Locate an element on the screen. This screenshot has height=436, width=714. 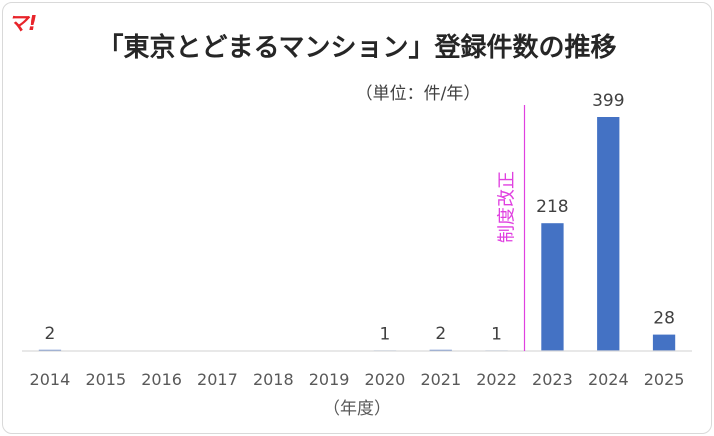
unit-note: （単位：件/年） is located at coordinates (418, 94).